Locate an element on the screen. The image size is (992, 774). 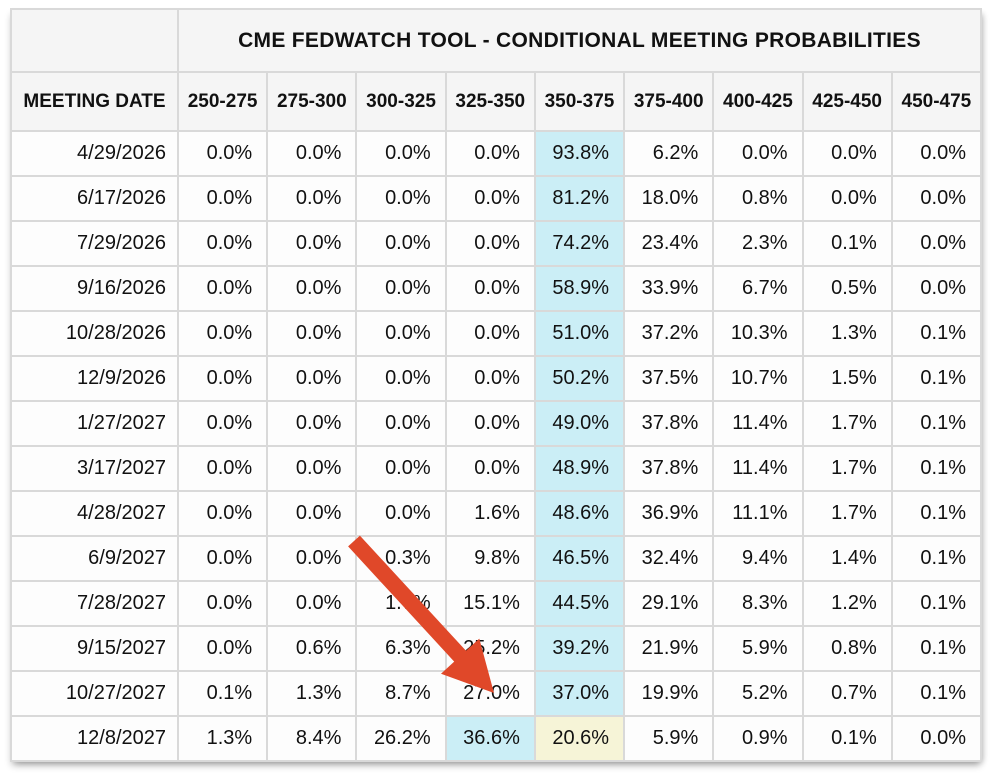
probability-cell: 33.9% is located at coordinates (669, 288).